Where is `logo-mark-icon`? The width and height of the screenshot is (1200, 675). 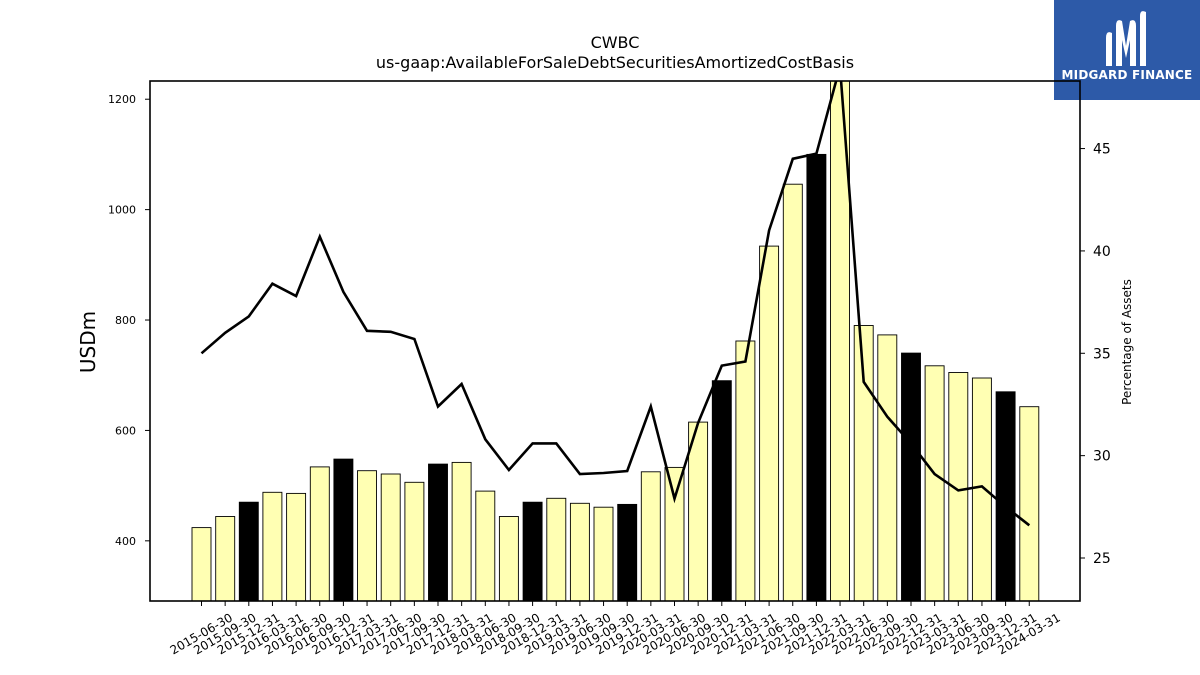
logo-mark-icon is located at coordinates (1126, 39).